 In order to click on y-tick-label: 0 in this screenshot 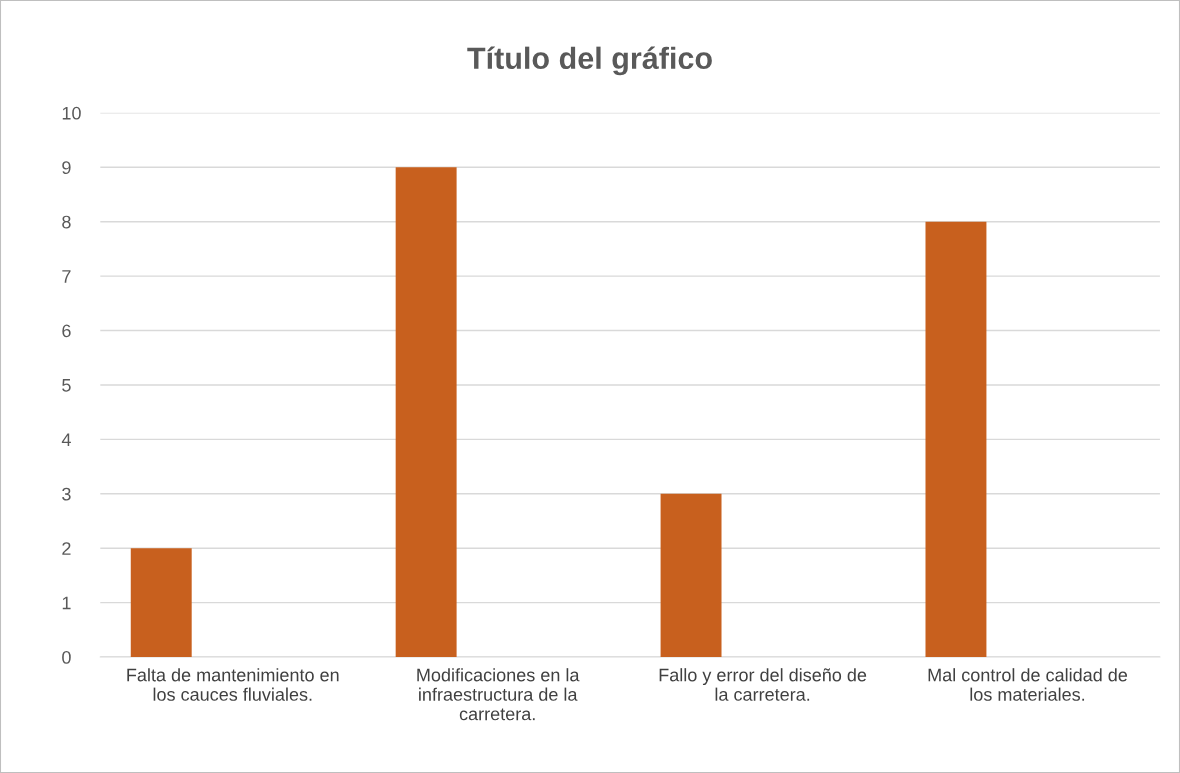, I will do `click(66, 657)`.